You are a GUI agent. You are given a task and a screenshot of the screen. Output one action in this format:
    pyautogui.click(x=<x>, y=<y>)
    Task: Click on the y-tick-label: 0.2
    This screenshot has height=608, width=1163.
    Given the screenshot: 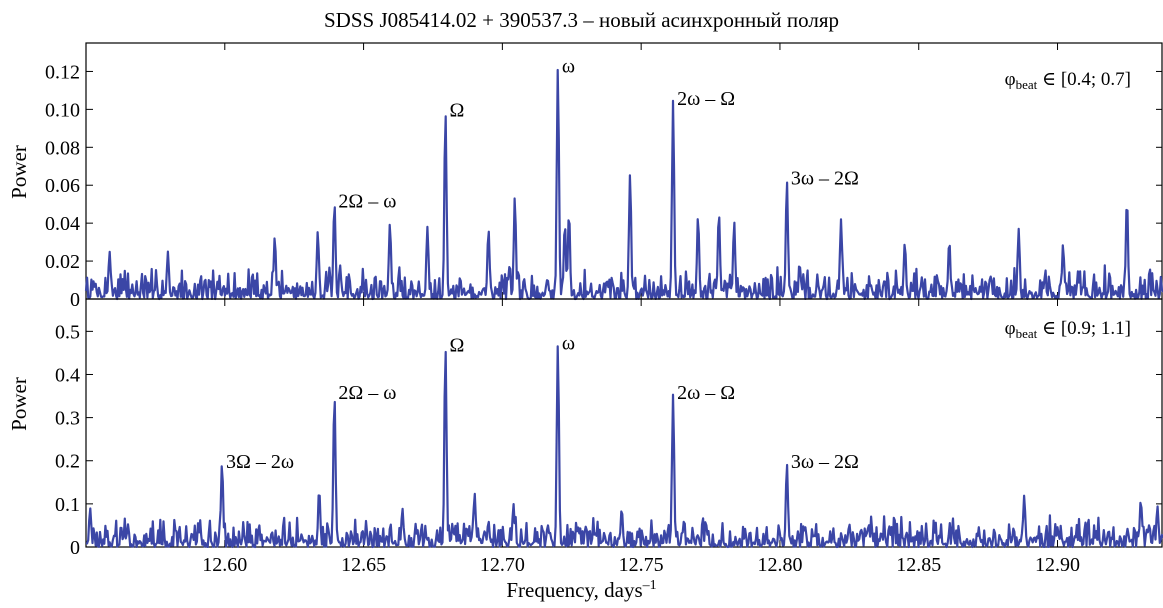 What is the action you would take?
    pyautogui.click(x=67, y=462)
    